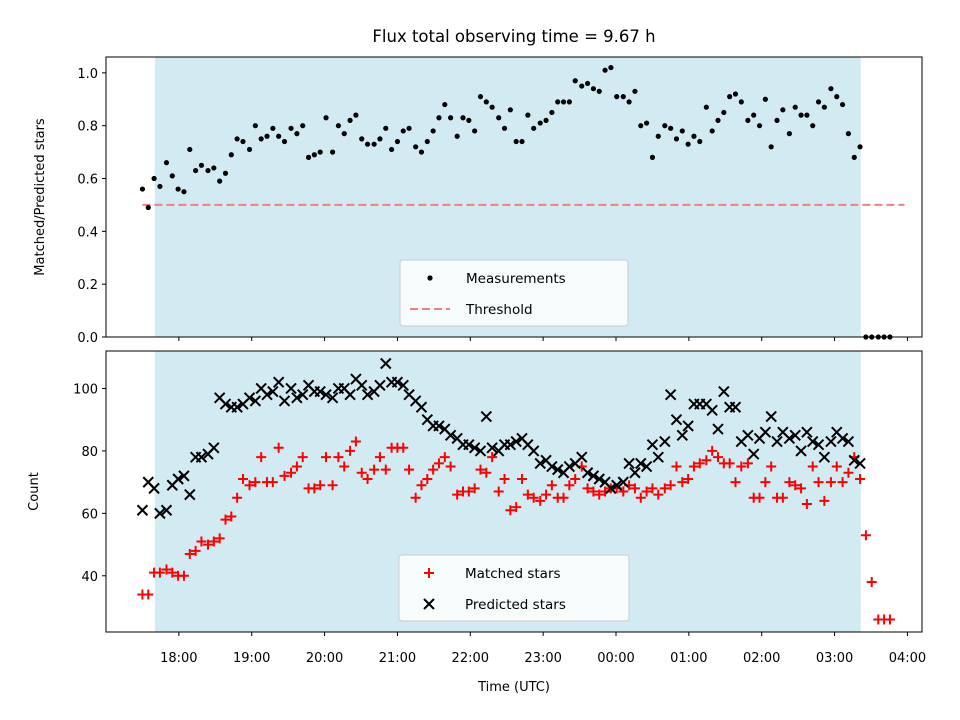 Image resolution: width=960 pixels, height=720 pixels. I want to click on legend-box, so click(514, 588).